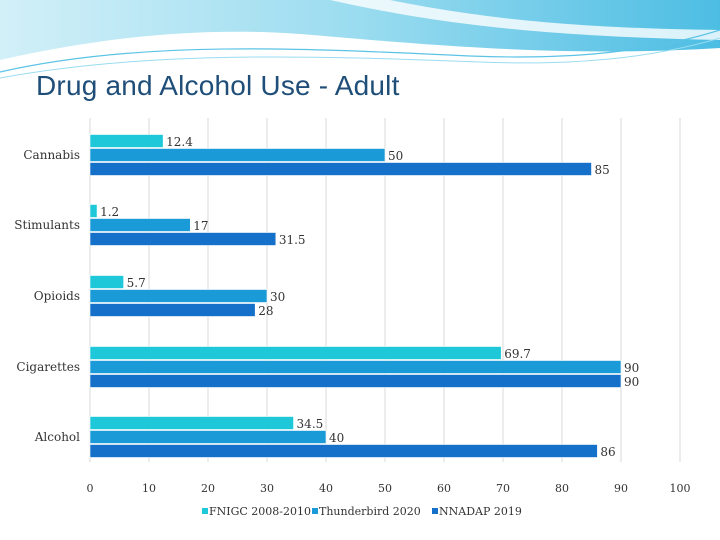 This screenshot has height=540, width=720. What do you see at coordinates (267, 488) in the screenshot?
I see `x-tick-label-30: 30` at bounding box center [267, 488].